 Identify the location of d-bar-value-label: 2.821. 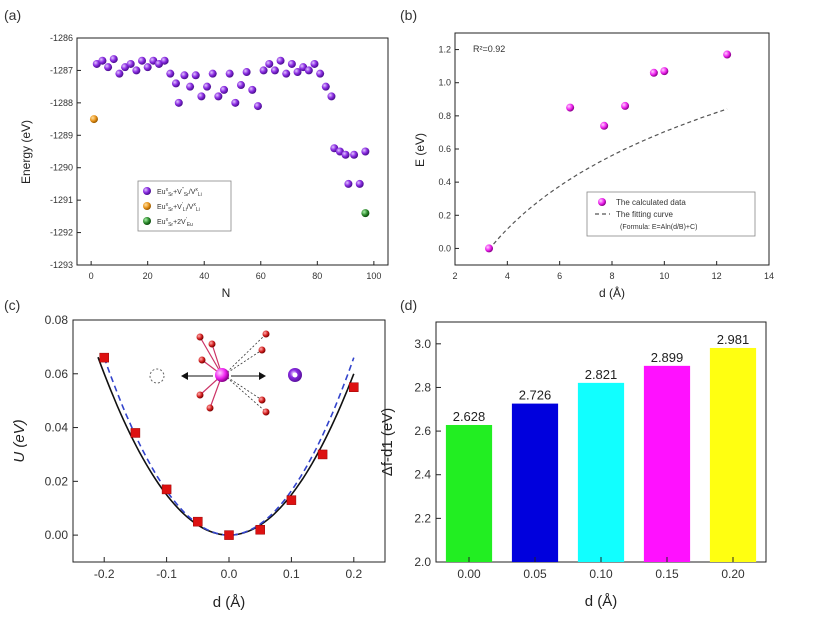
(601, 374).